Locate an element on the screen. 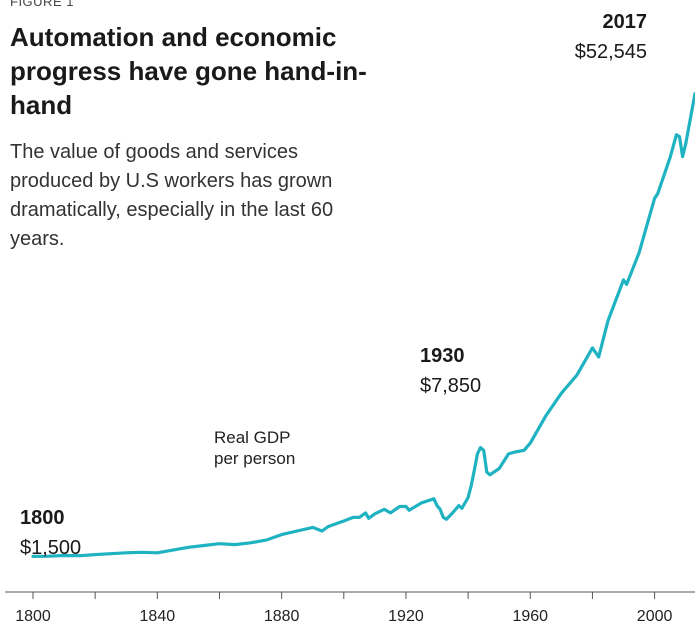 Image resolution: width=695 pixels, height=628 pixels. figure-label: FIGURE 1 is located at coordinates (42, 4).